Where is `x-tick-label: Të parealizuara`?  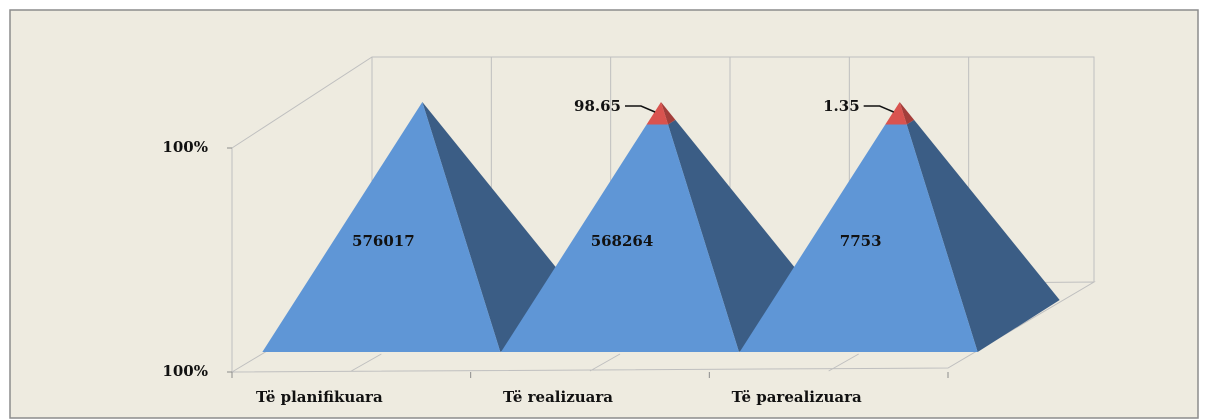
x-tick-label: Të parealizuara is located at coordinates (797, 397).